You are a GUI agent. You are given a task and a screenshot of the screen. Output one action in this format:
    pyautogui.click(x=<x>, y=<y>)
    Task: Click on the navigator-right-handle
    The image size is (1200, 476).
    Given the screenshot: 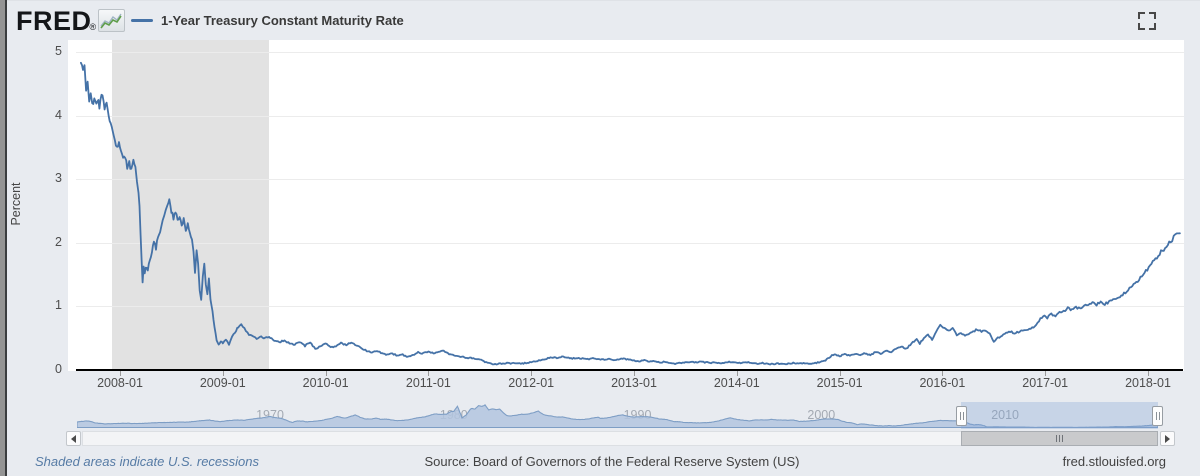 What is the action you would take?
    pyautogui.click(x=1157, y=416)
    